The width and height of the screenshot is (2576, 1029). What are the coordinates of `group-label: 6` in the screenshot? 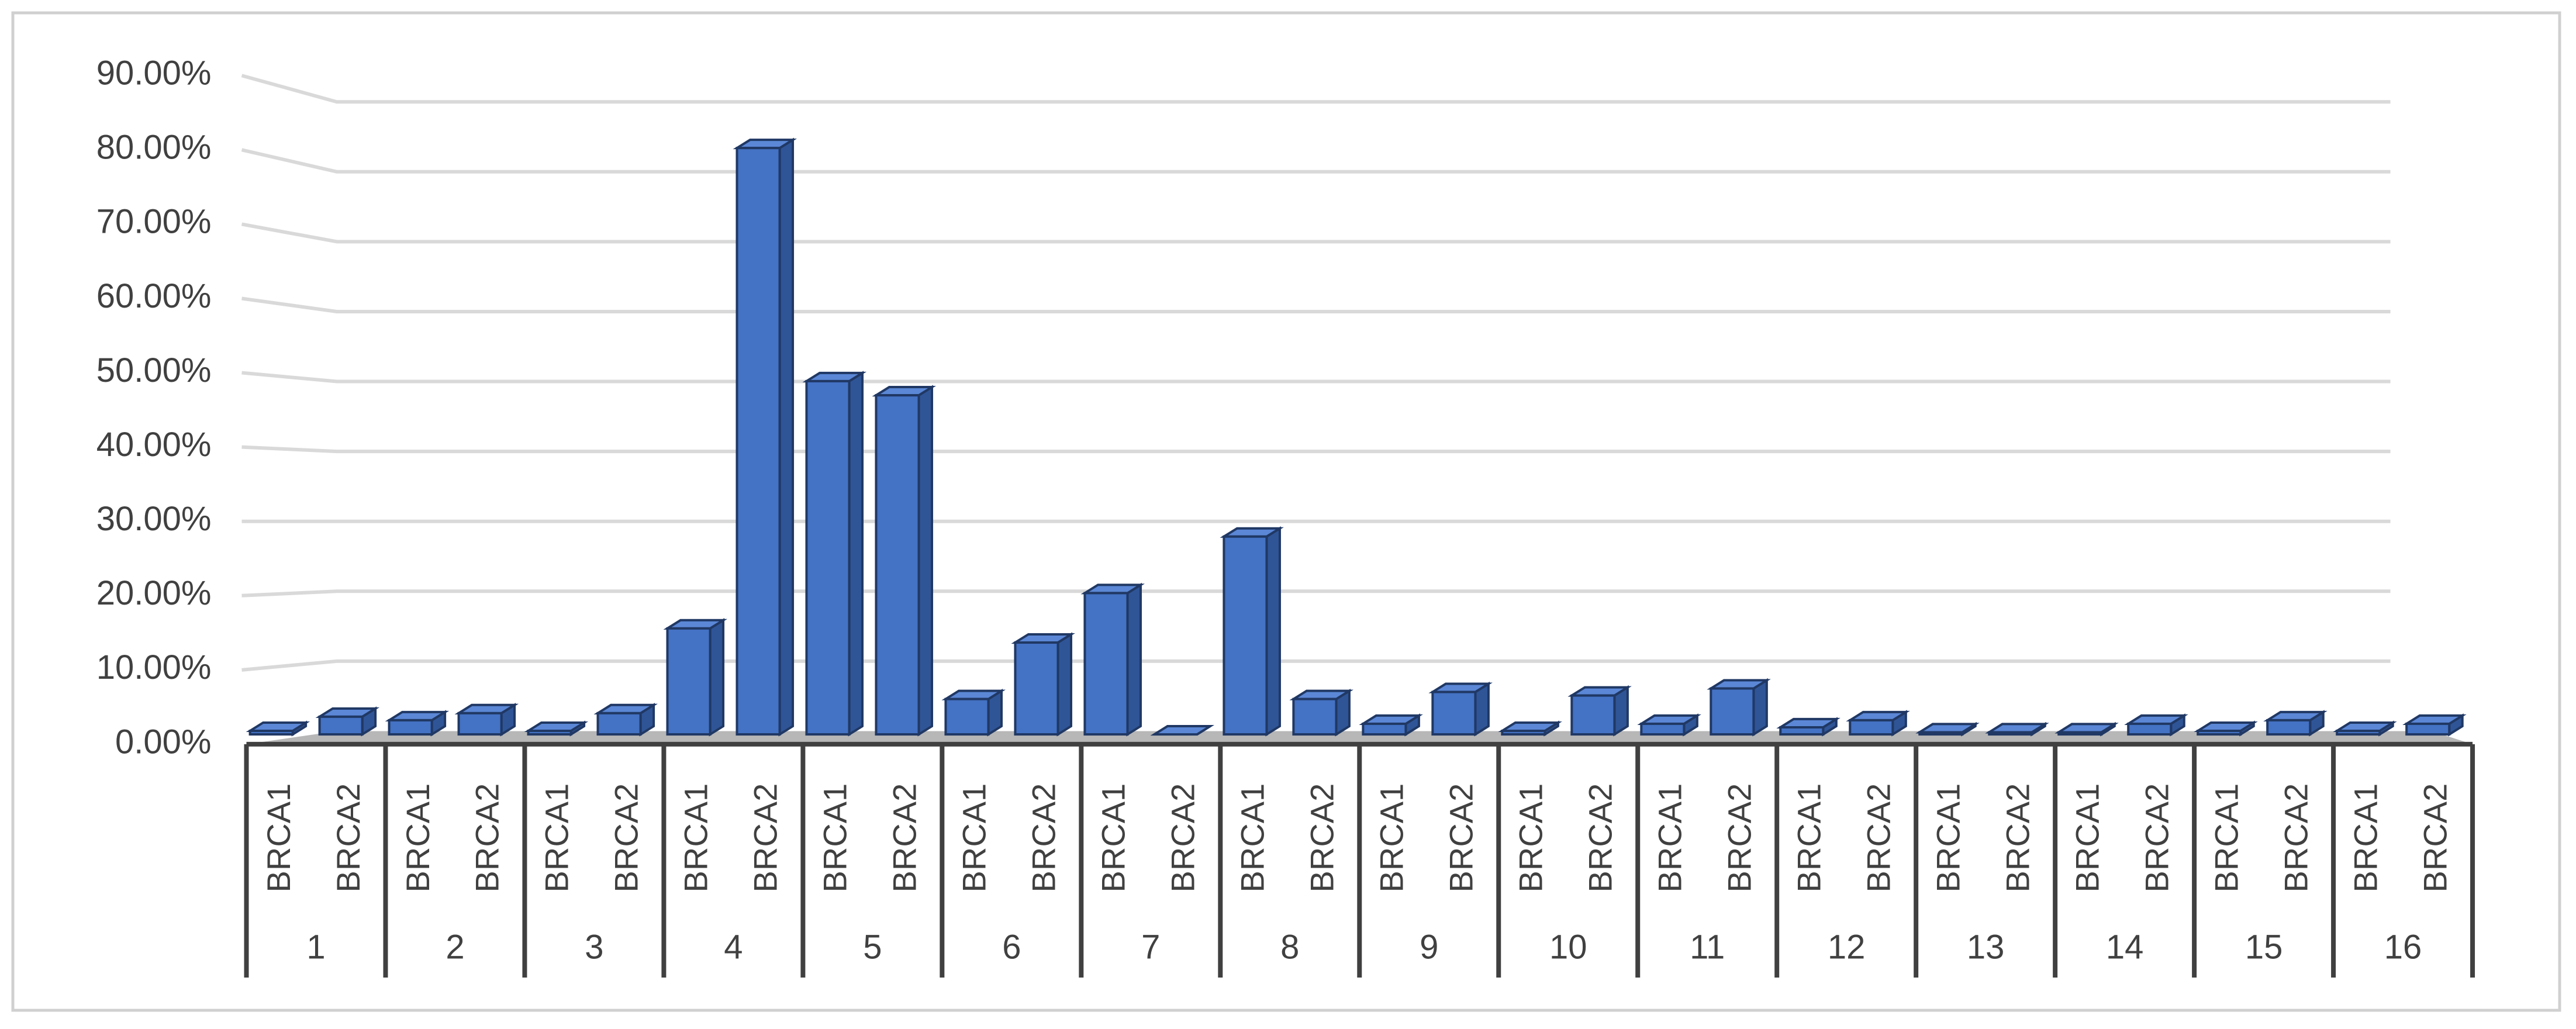 It's located at (1011, 947).